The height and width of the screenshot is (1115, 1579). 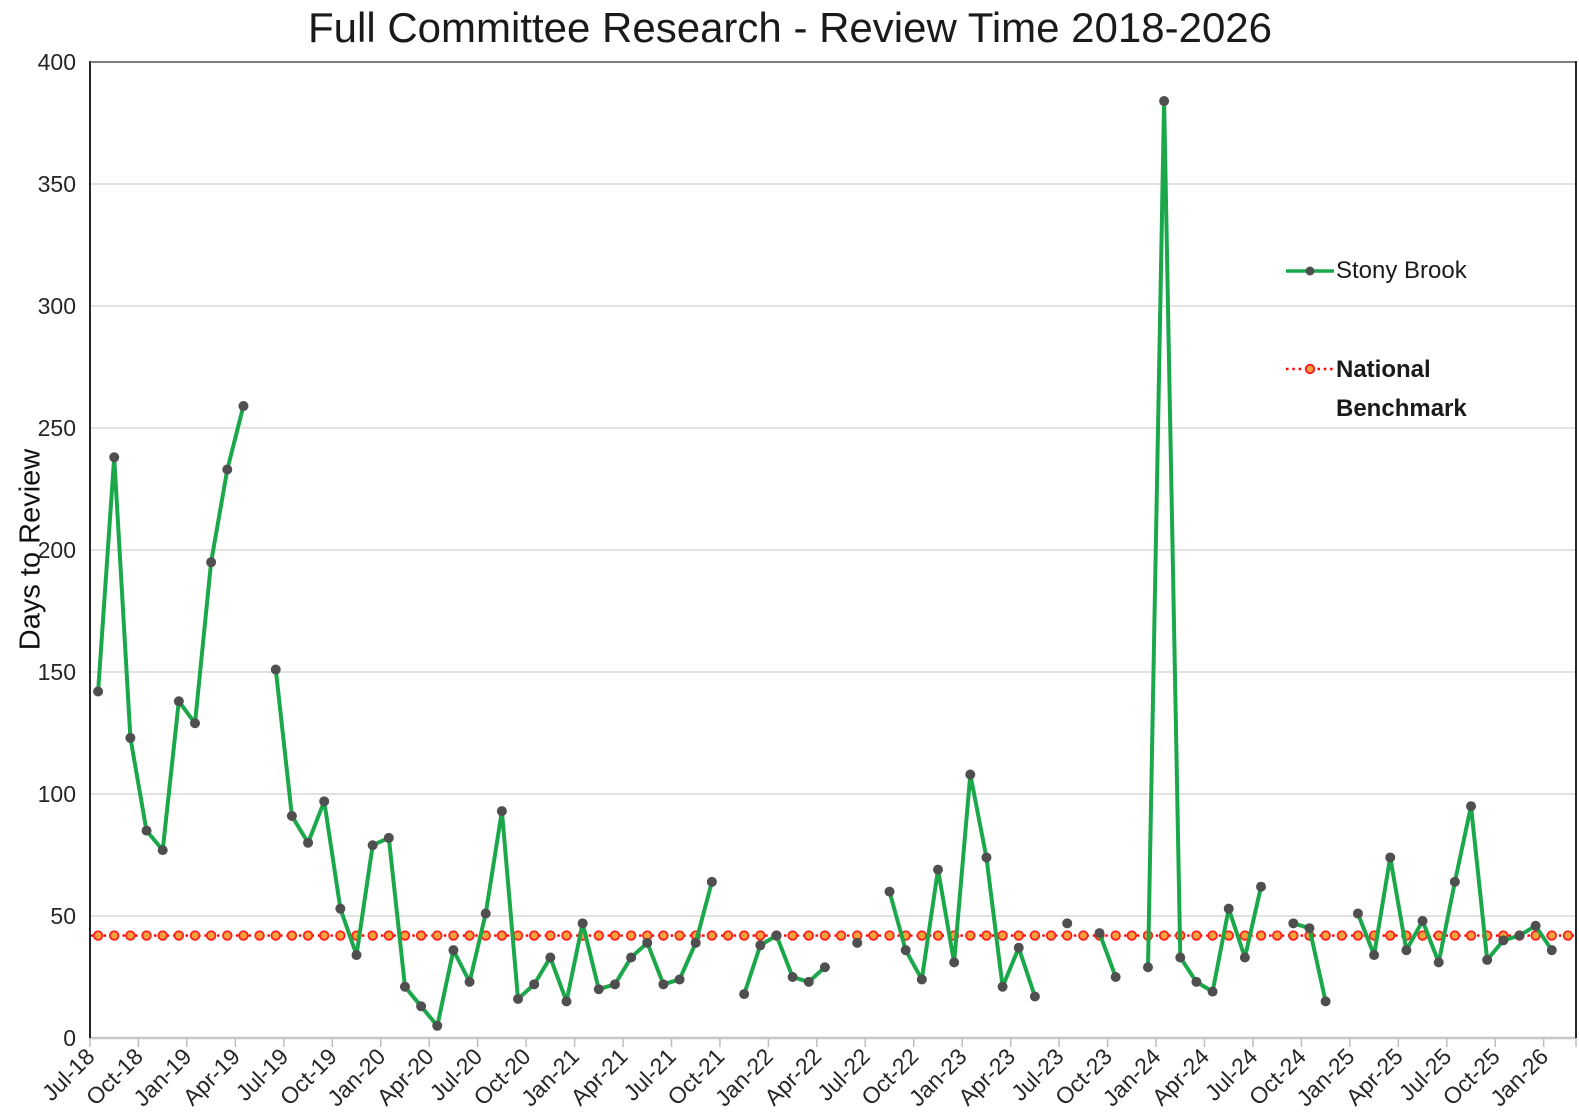 I want to click on y-tick-label: 100, so click(x=57, y=794).